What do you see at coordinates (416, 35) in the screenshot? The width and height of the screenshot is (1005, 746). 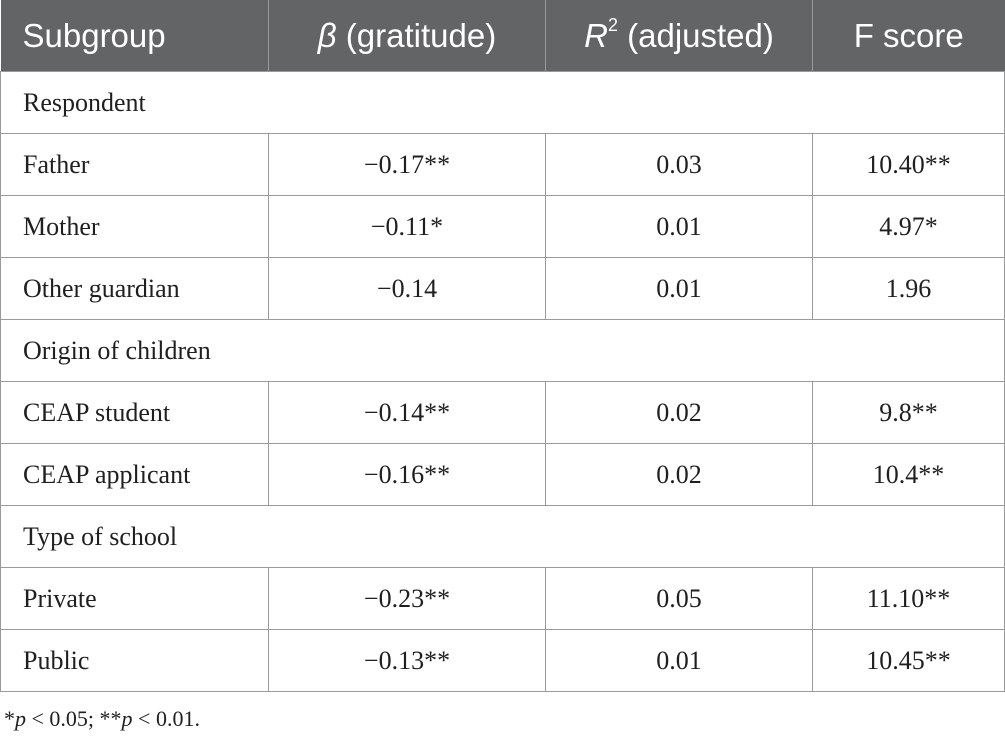 I see `header-beta-label: (gratitude)` at bounding box center [416, 35].